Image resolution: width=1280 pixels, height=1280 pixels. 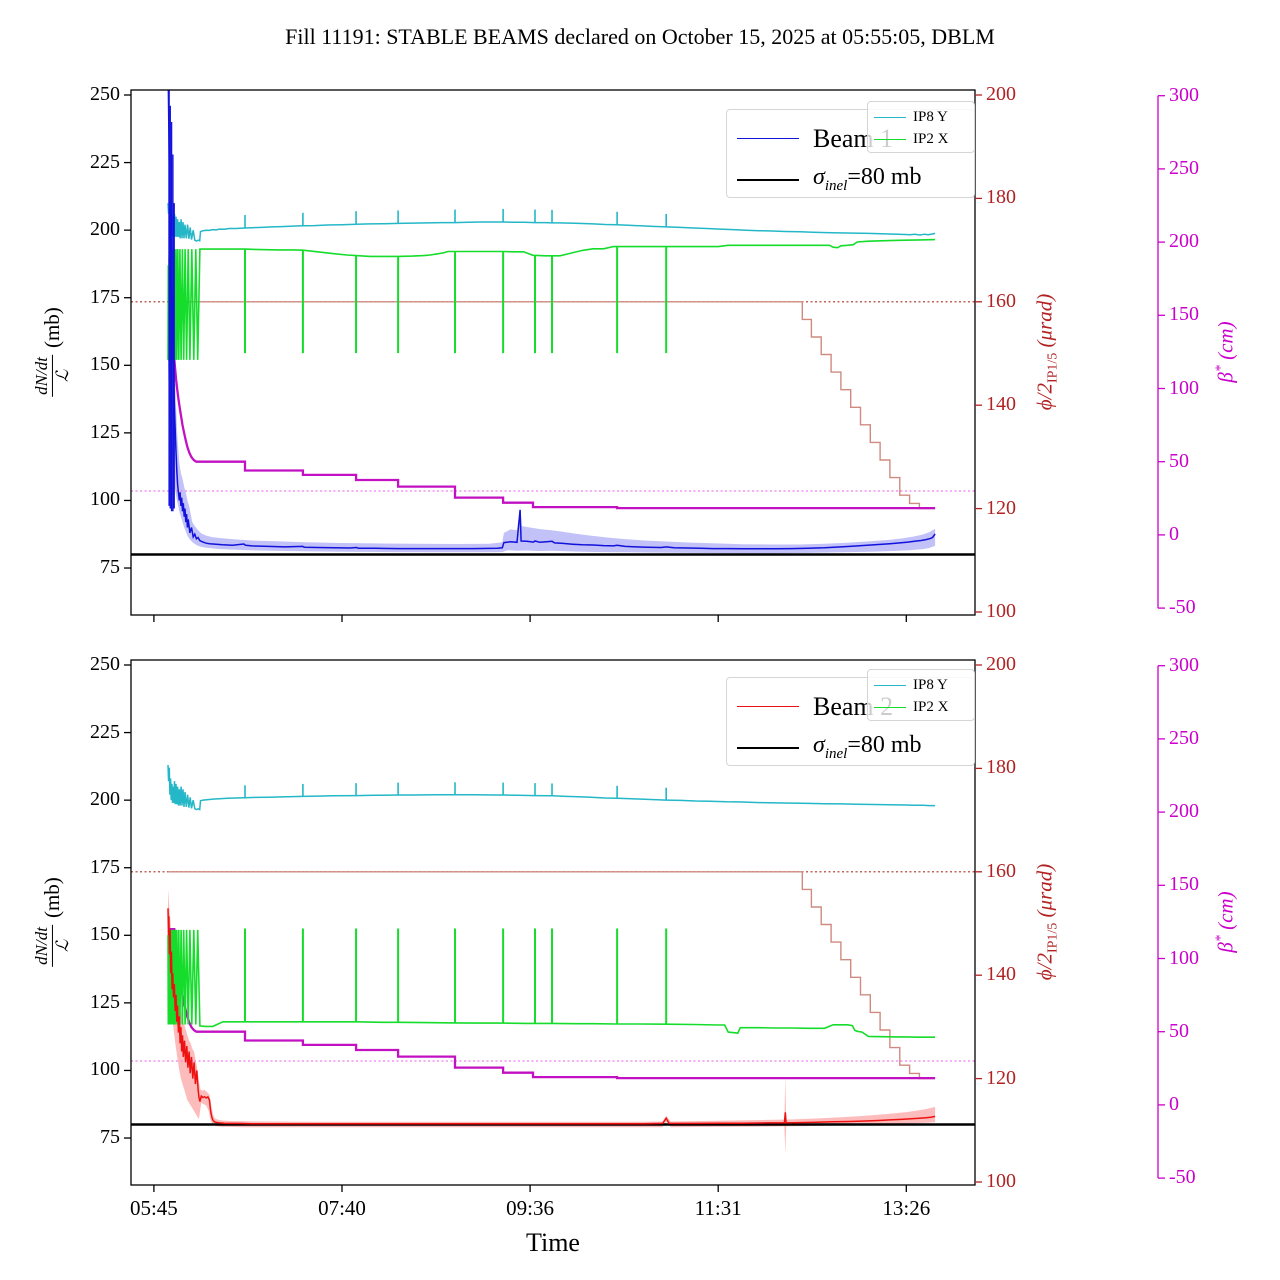 What do you see at coordinates (890, 707) in the screenshot?
I see `legend-ip2x-line2` at bounding box center [890, 707].